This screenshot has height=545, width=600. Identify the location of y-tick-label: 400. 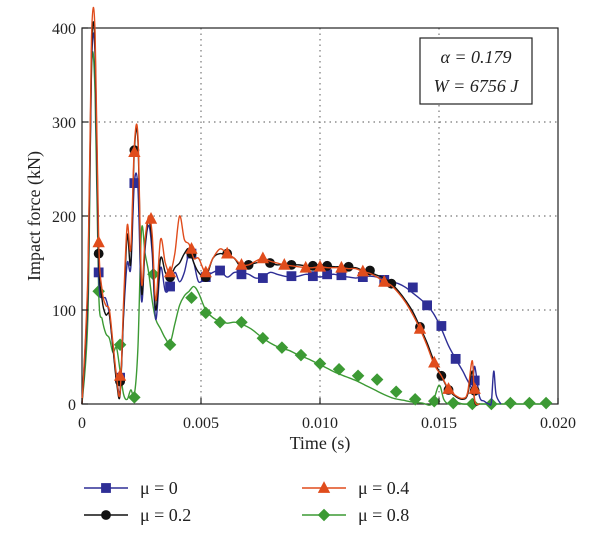
(64, 29).